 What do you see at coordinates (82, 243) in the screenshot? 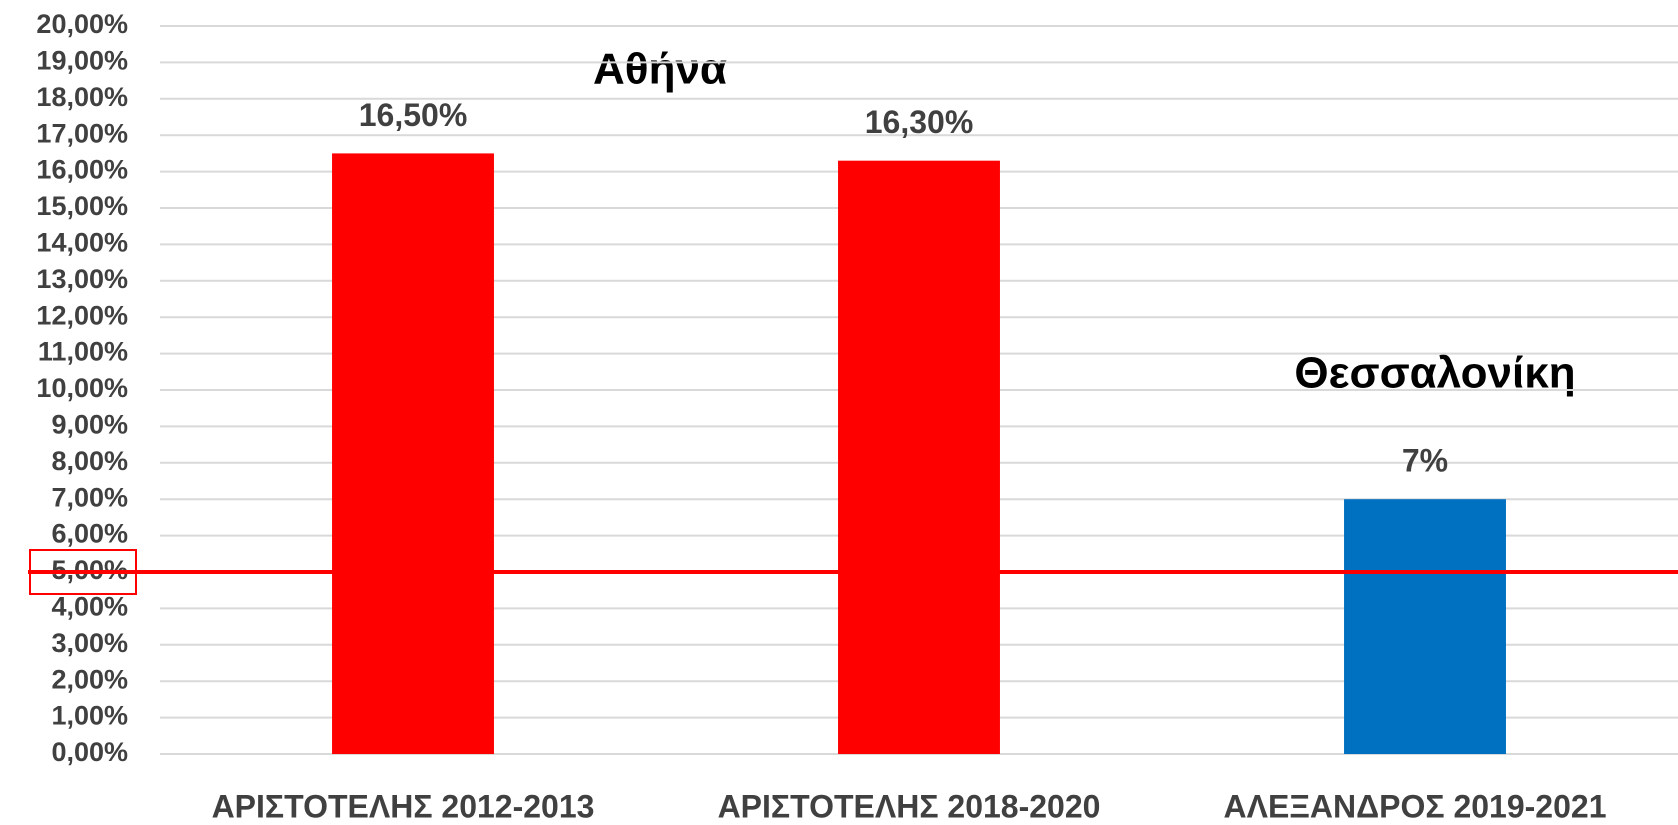
I see `y-tick-label: 14,00%` at bounding box center [82, 243].